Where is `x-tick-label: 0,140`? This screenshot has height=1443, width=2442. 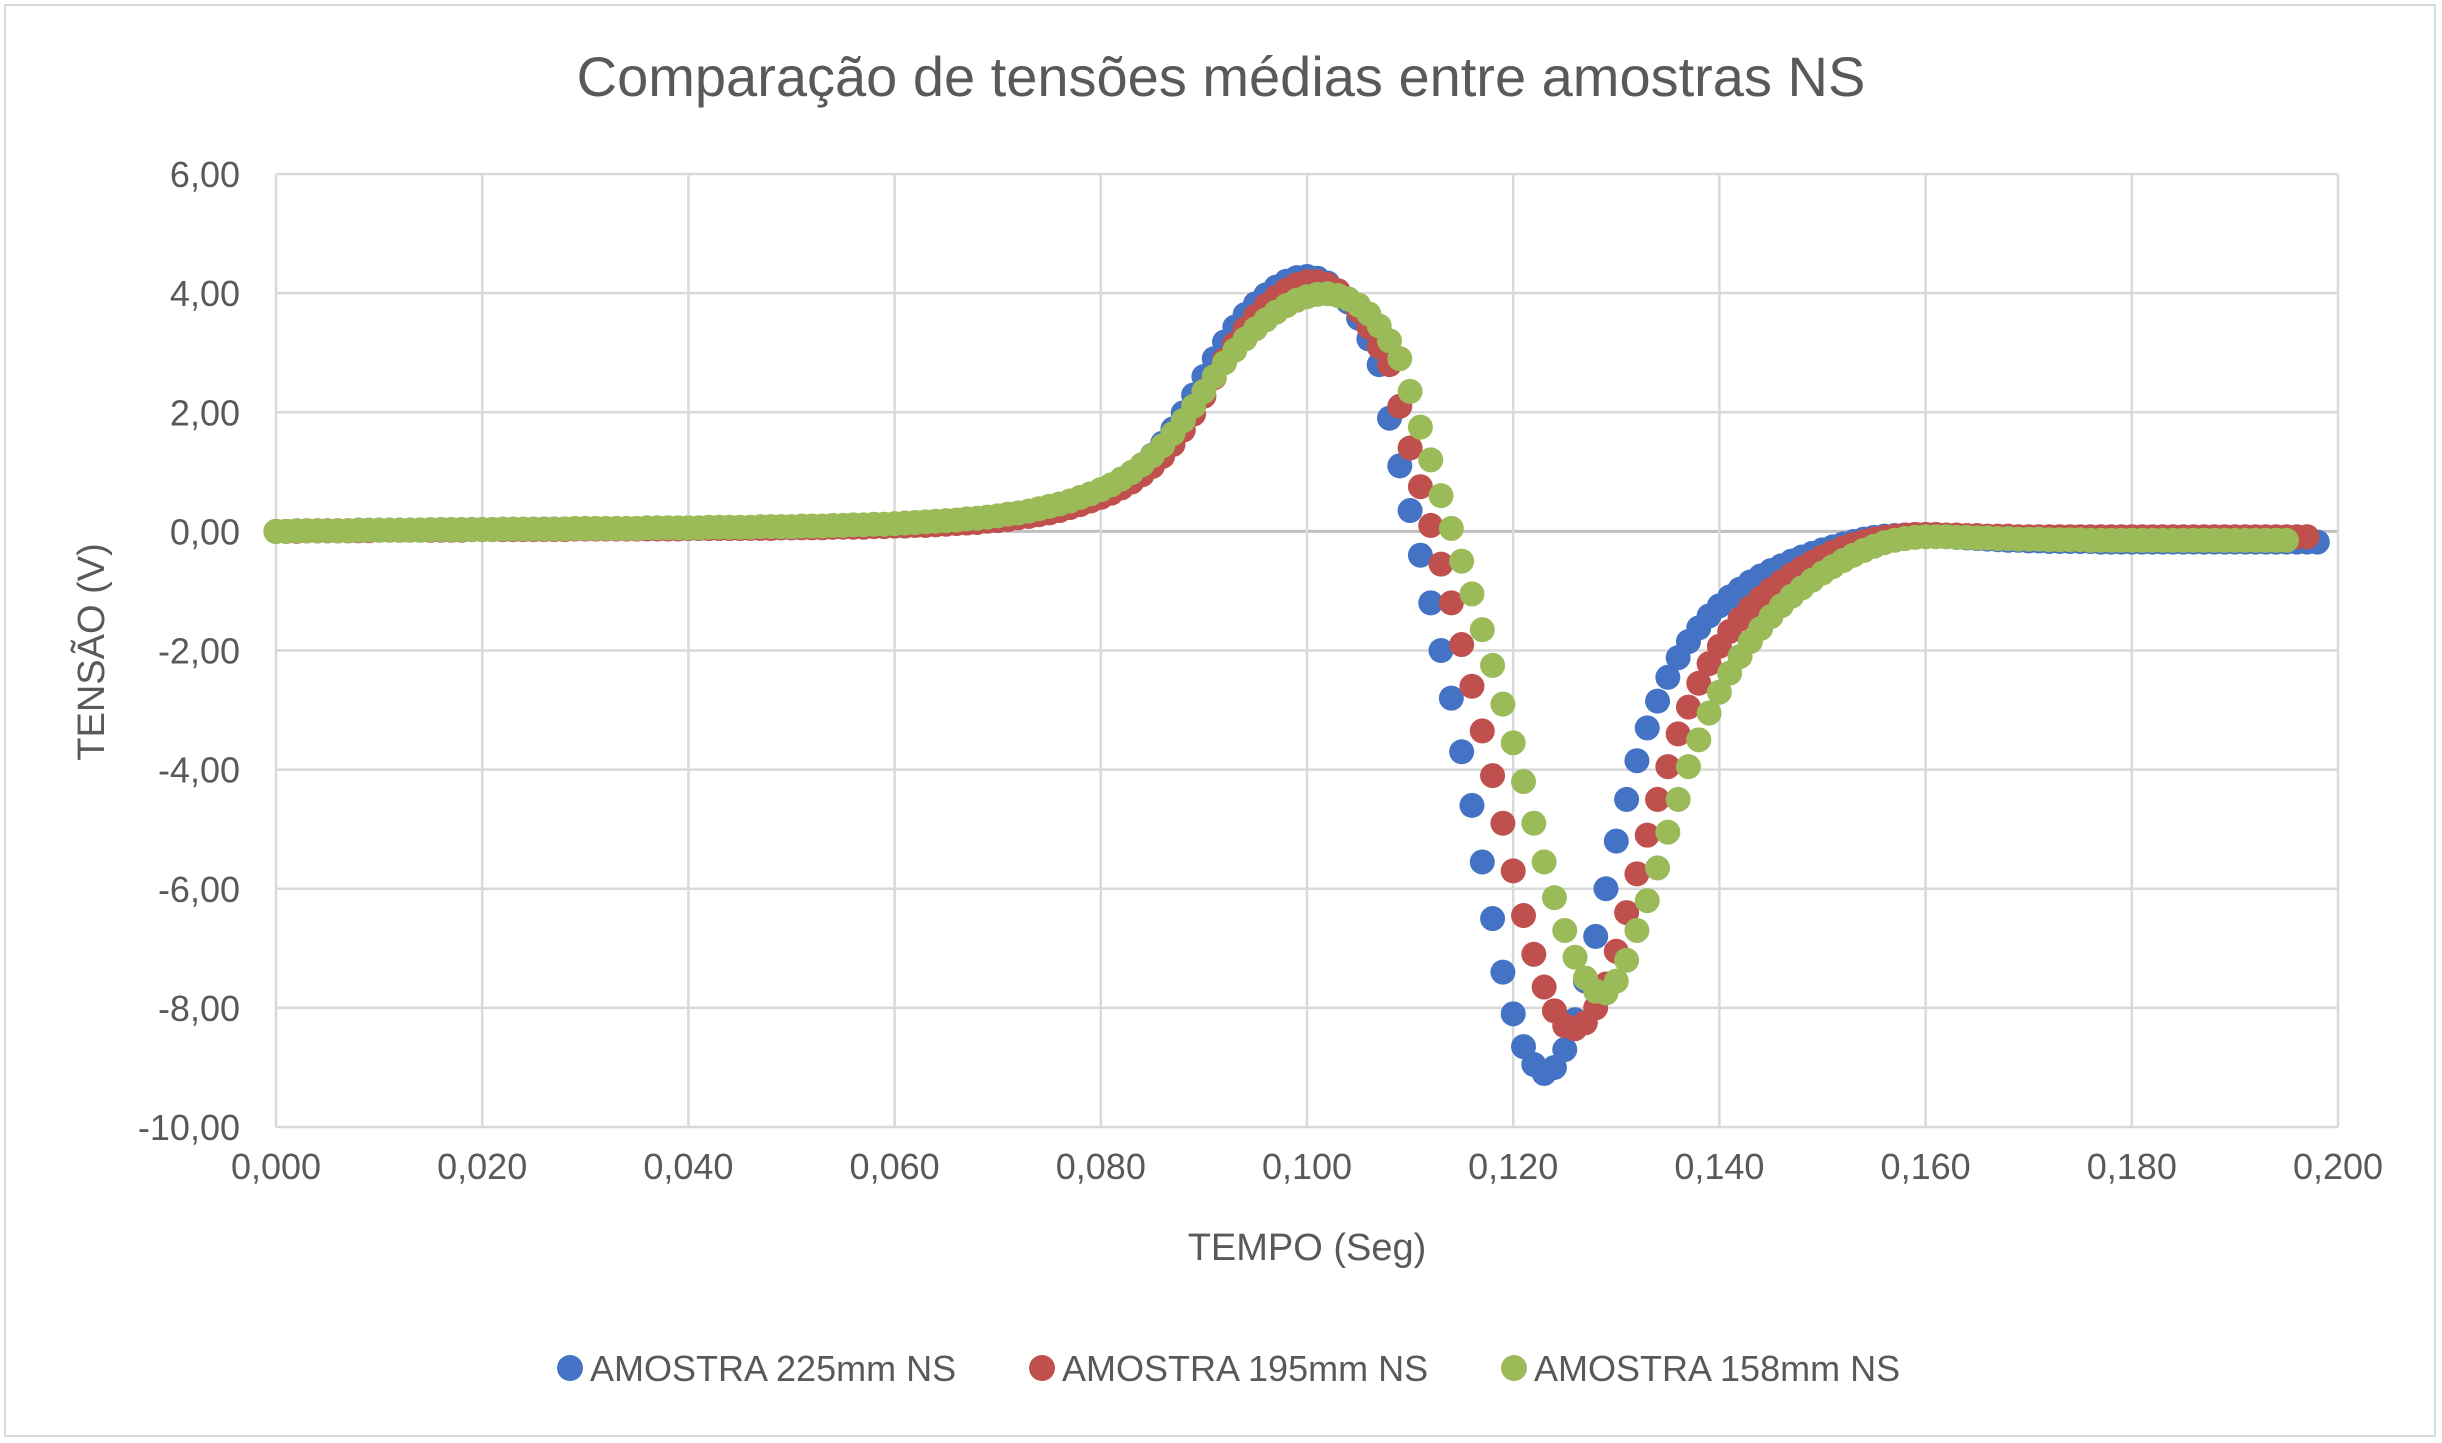 x-tick-label: 0,140 is located at coordinates (1719, 1166).